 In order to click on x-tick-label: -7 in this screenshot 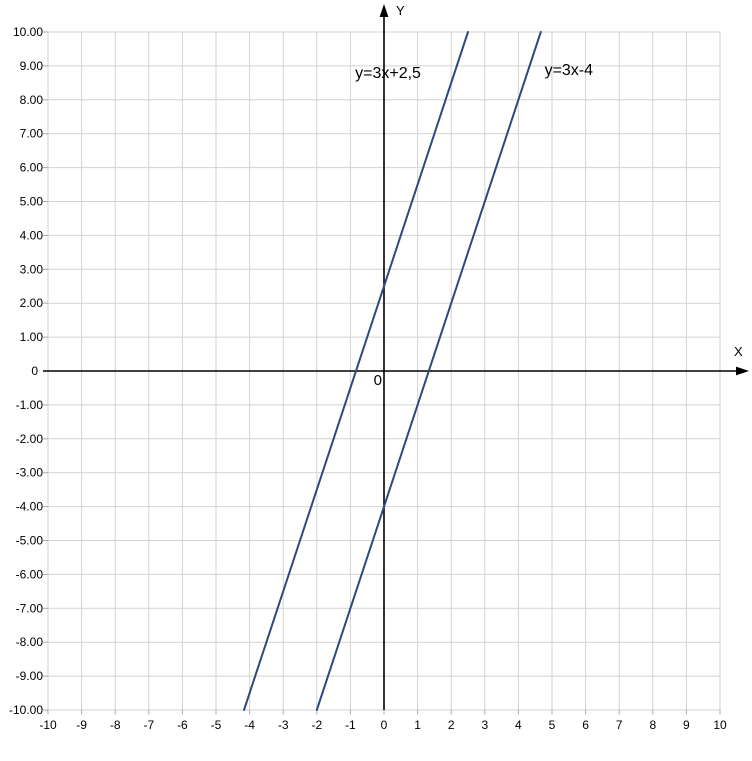, I will do `click(148, 725)`.